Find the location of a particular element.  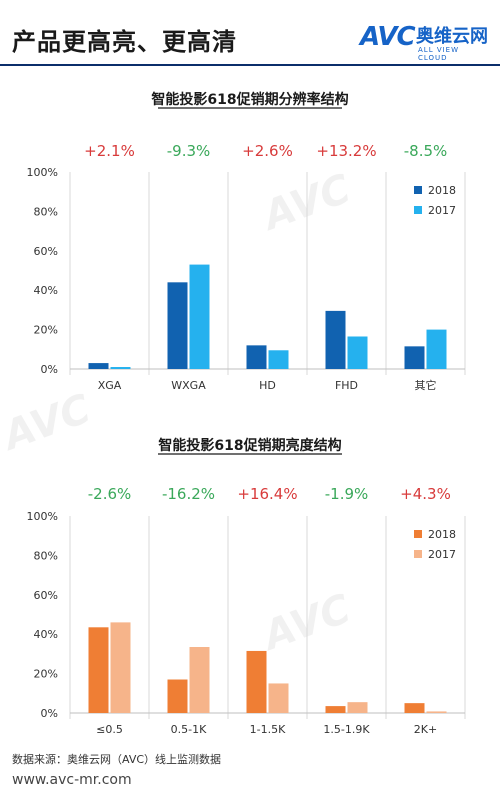

yoy-change-label: +13.2% is located at coordinates (346, 151).